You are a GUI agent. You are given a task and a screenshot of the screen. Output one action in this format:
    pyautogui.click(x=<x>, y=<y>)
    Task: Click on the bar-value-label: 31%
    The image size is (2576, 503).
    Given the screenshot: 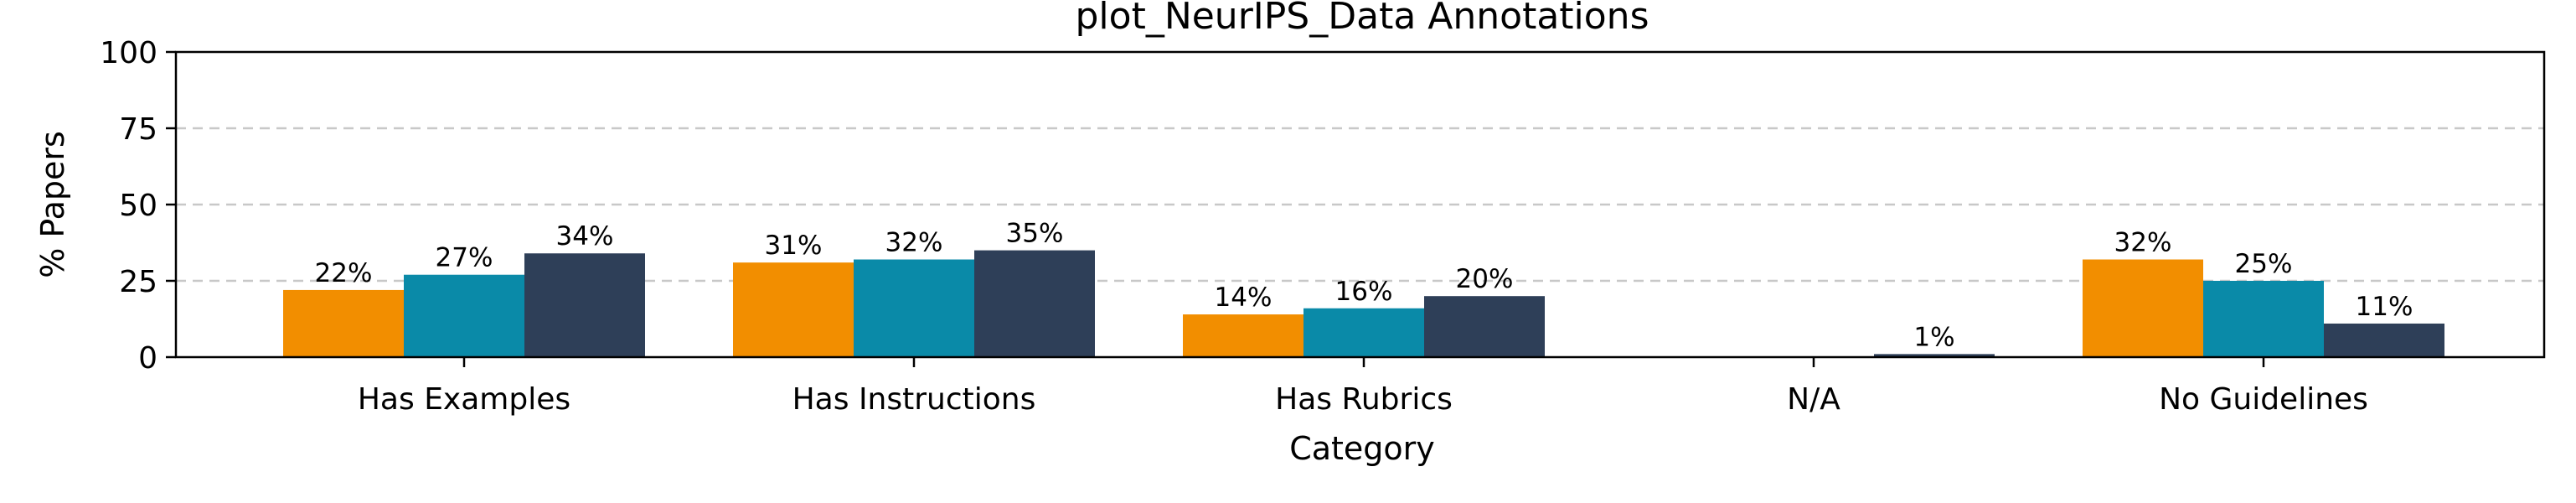 What is the action you would take?
    pyautogui.click(x=794, y=246)
    